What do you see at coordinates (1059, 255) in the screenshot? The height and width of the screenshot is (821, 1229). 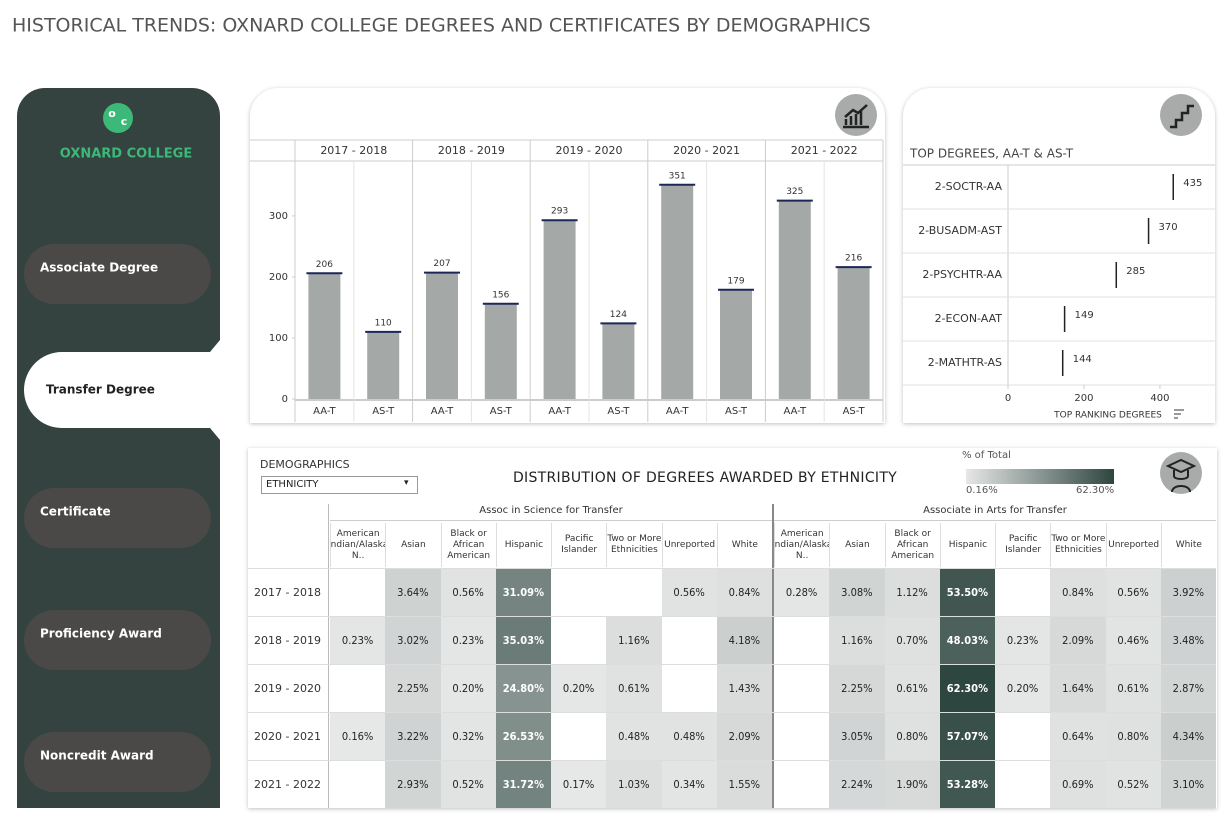 I see `top-degrees-panel` at bounding box center [1059, 255].